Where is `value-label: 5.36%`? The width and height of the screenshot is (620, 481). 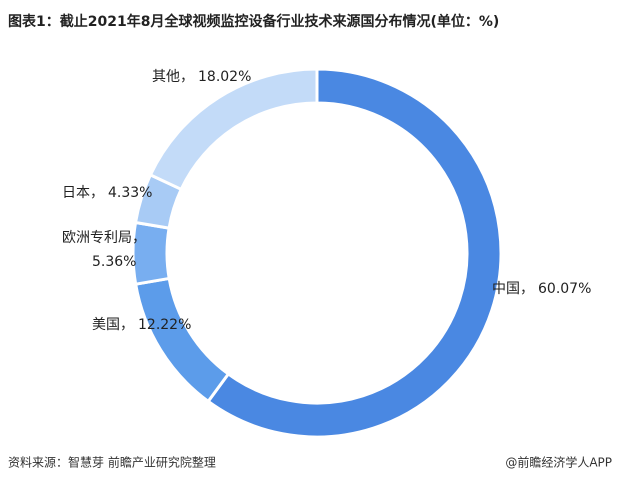 value-label: 5.36% is located at coordinates (114, 262).